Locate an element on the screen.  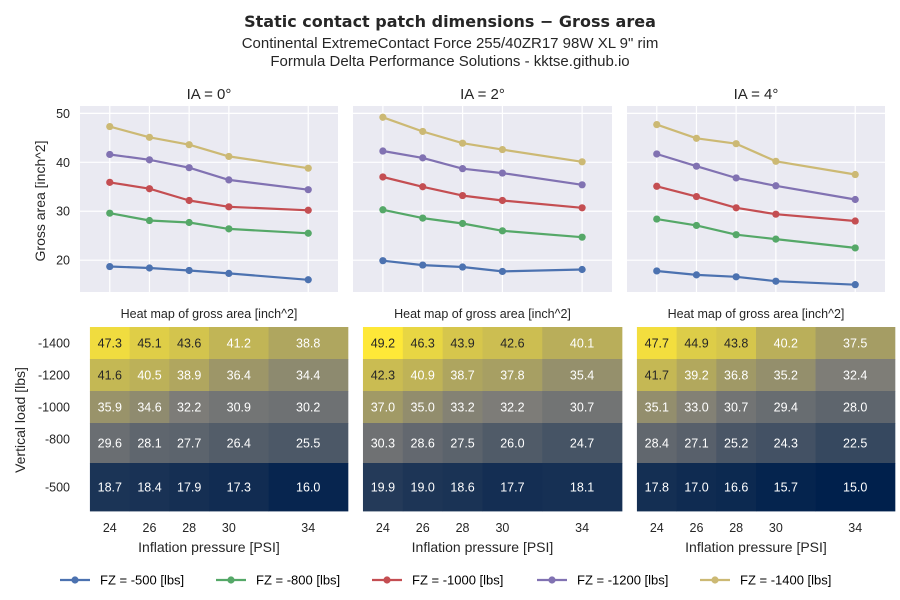
heatmap-cell-label: 34.6 is located at coordinates (149, 408).